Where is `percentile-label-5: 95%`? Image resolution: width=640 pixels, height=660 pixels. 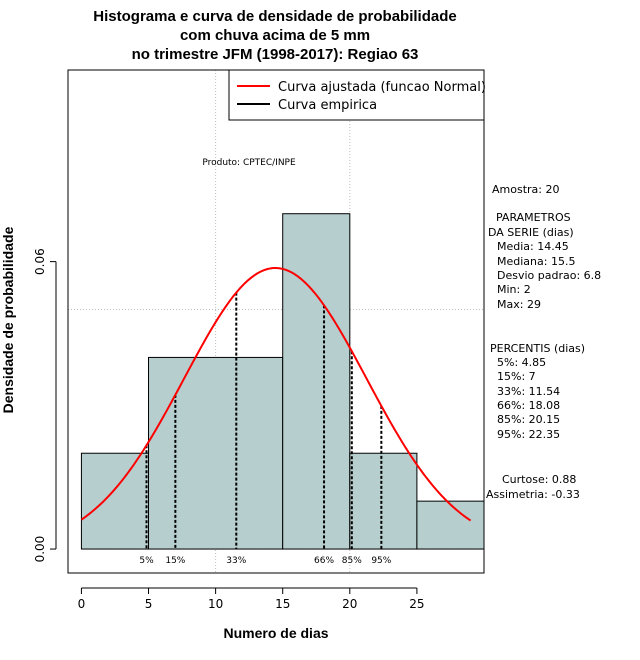 percentile-label-5: 95% is located at coordinates (381, 561).